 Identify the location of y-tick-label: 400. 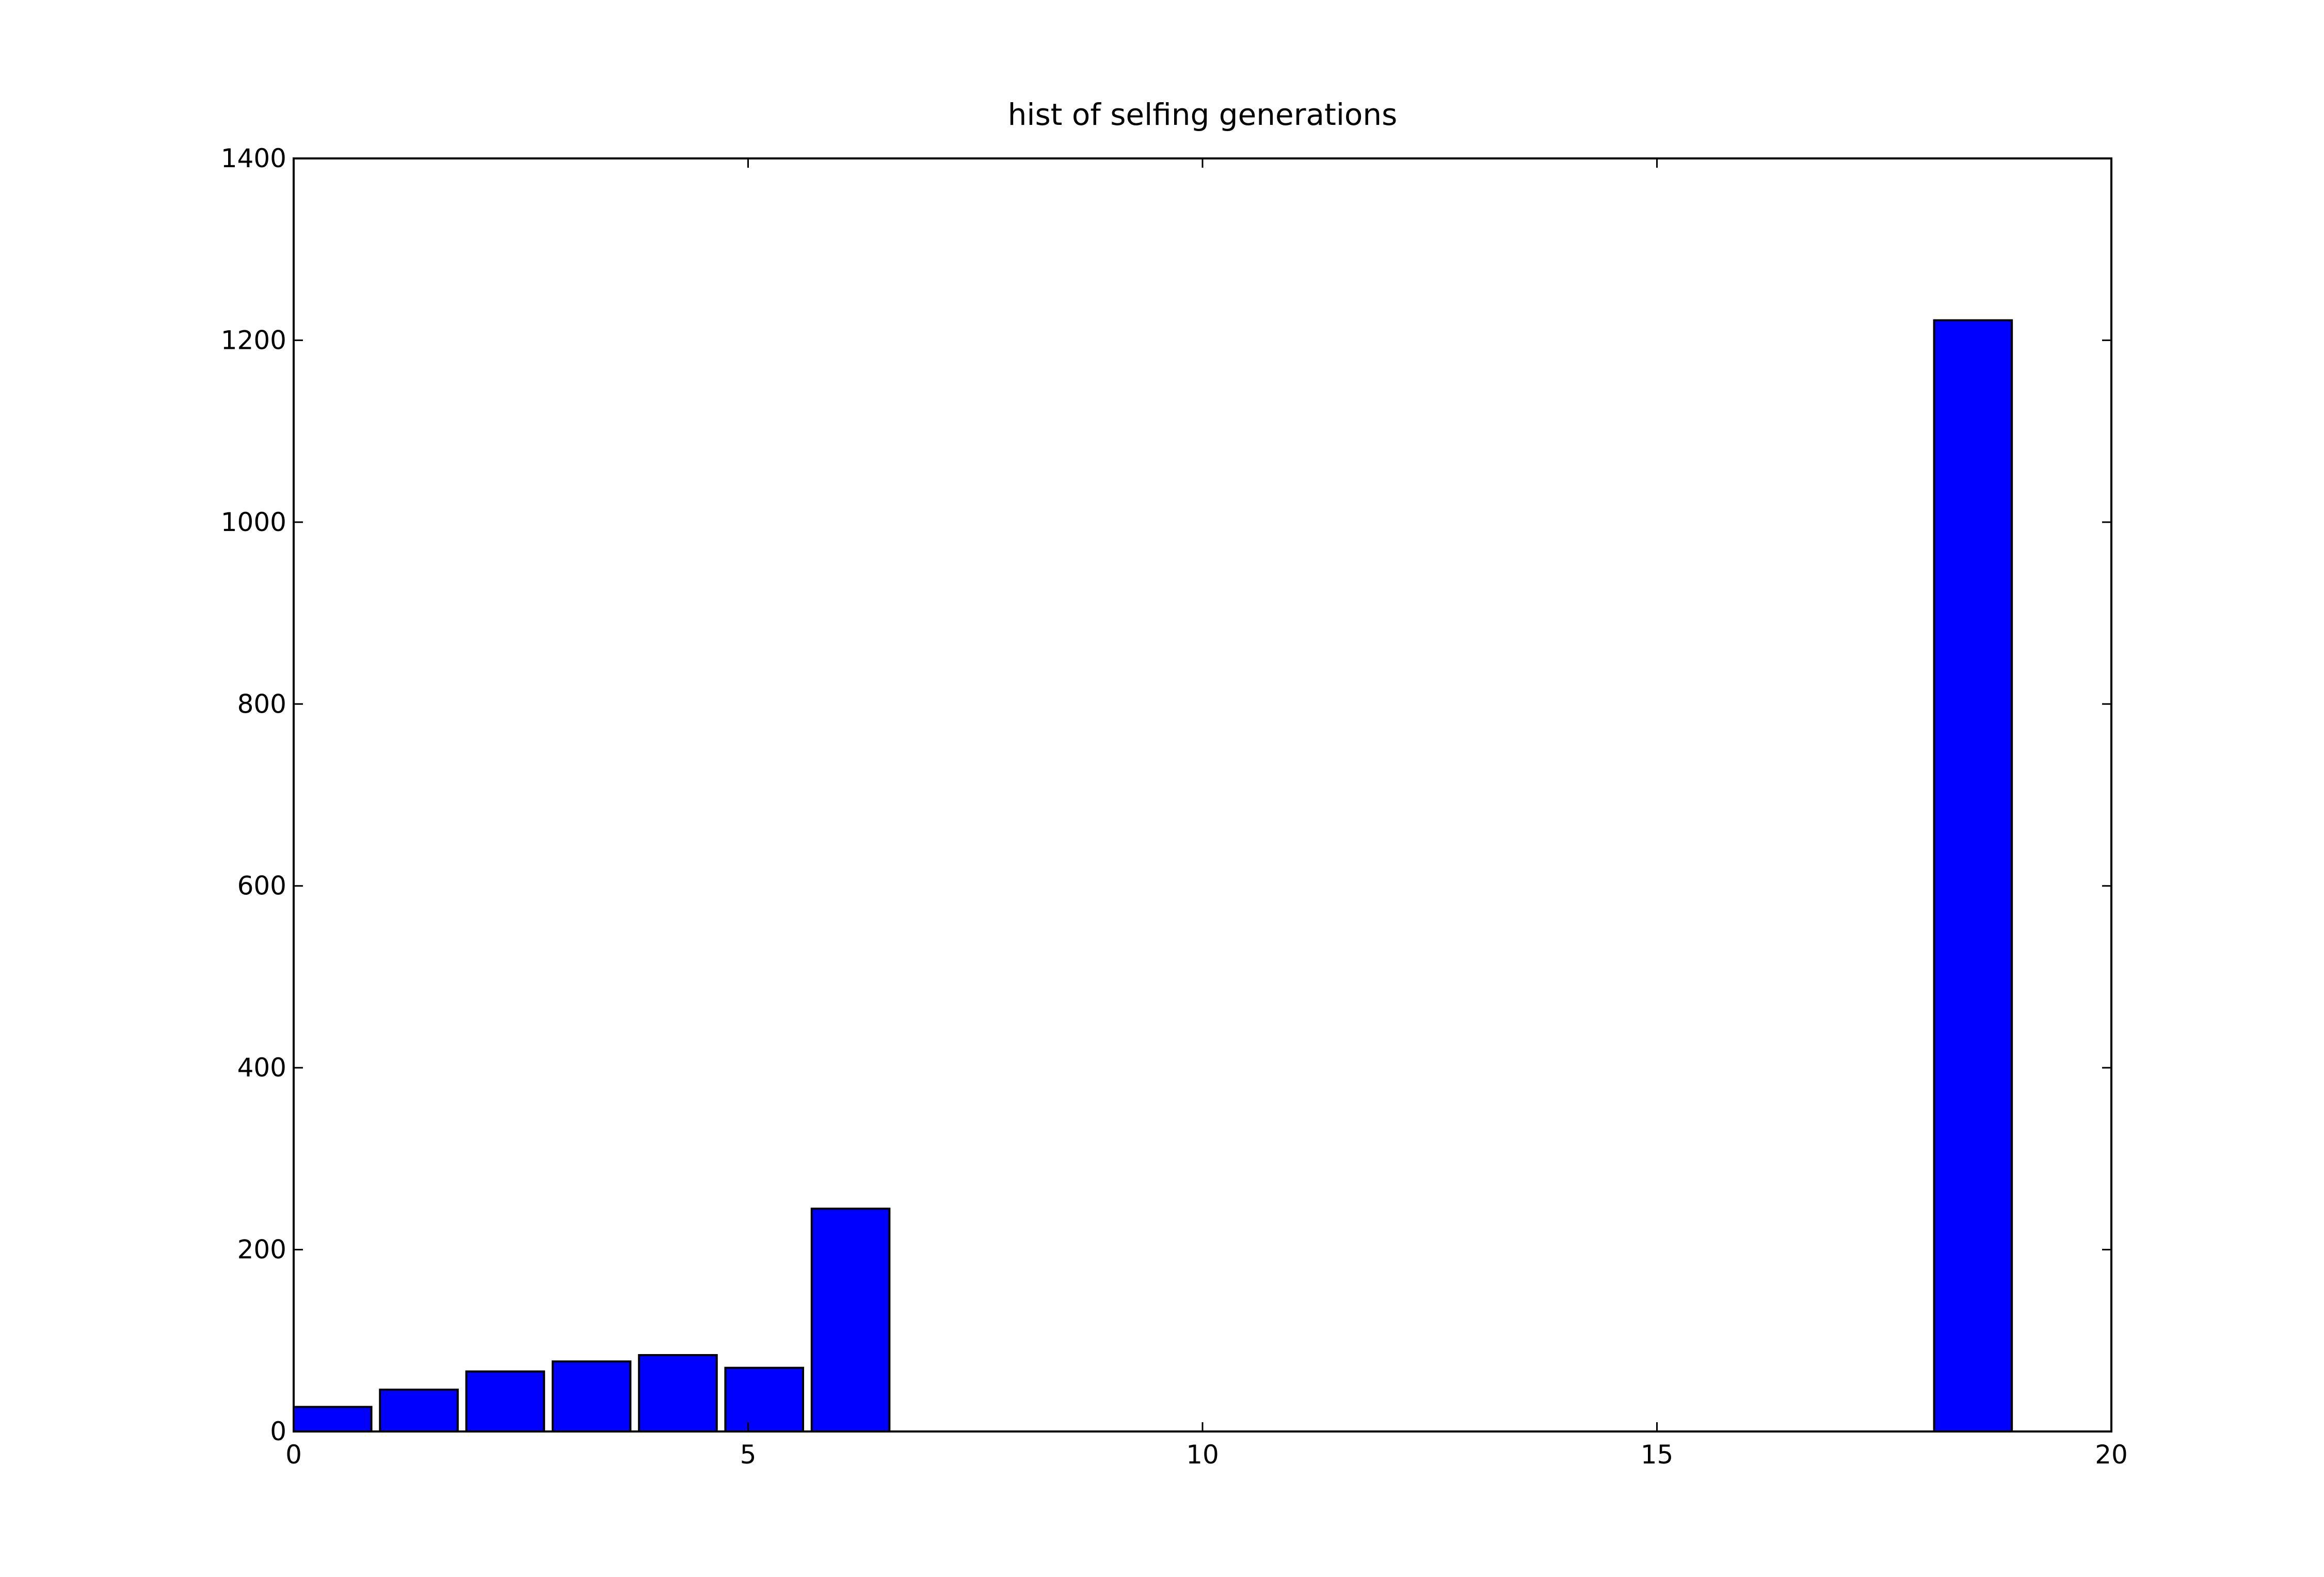
(261, 1068).